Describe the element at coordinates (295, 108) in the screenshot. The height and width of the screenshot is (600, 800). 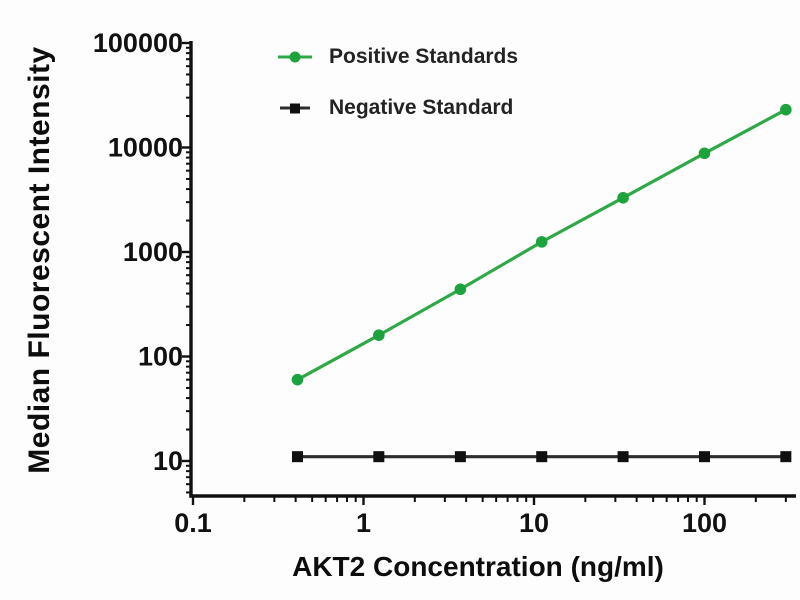
I see `negative-series-marker-icon` at that location.